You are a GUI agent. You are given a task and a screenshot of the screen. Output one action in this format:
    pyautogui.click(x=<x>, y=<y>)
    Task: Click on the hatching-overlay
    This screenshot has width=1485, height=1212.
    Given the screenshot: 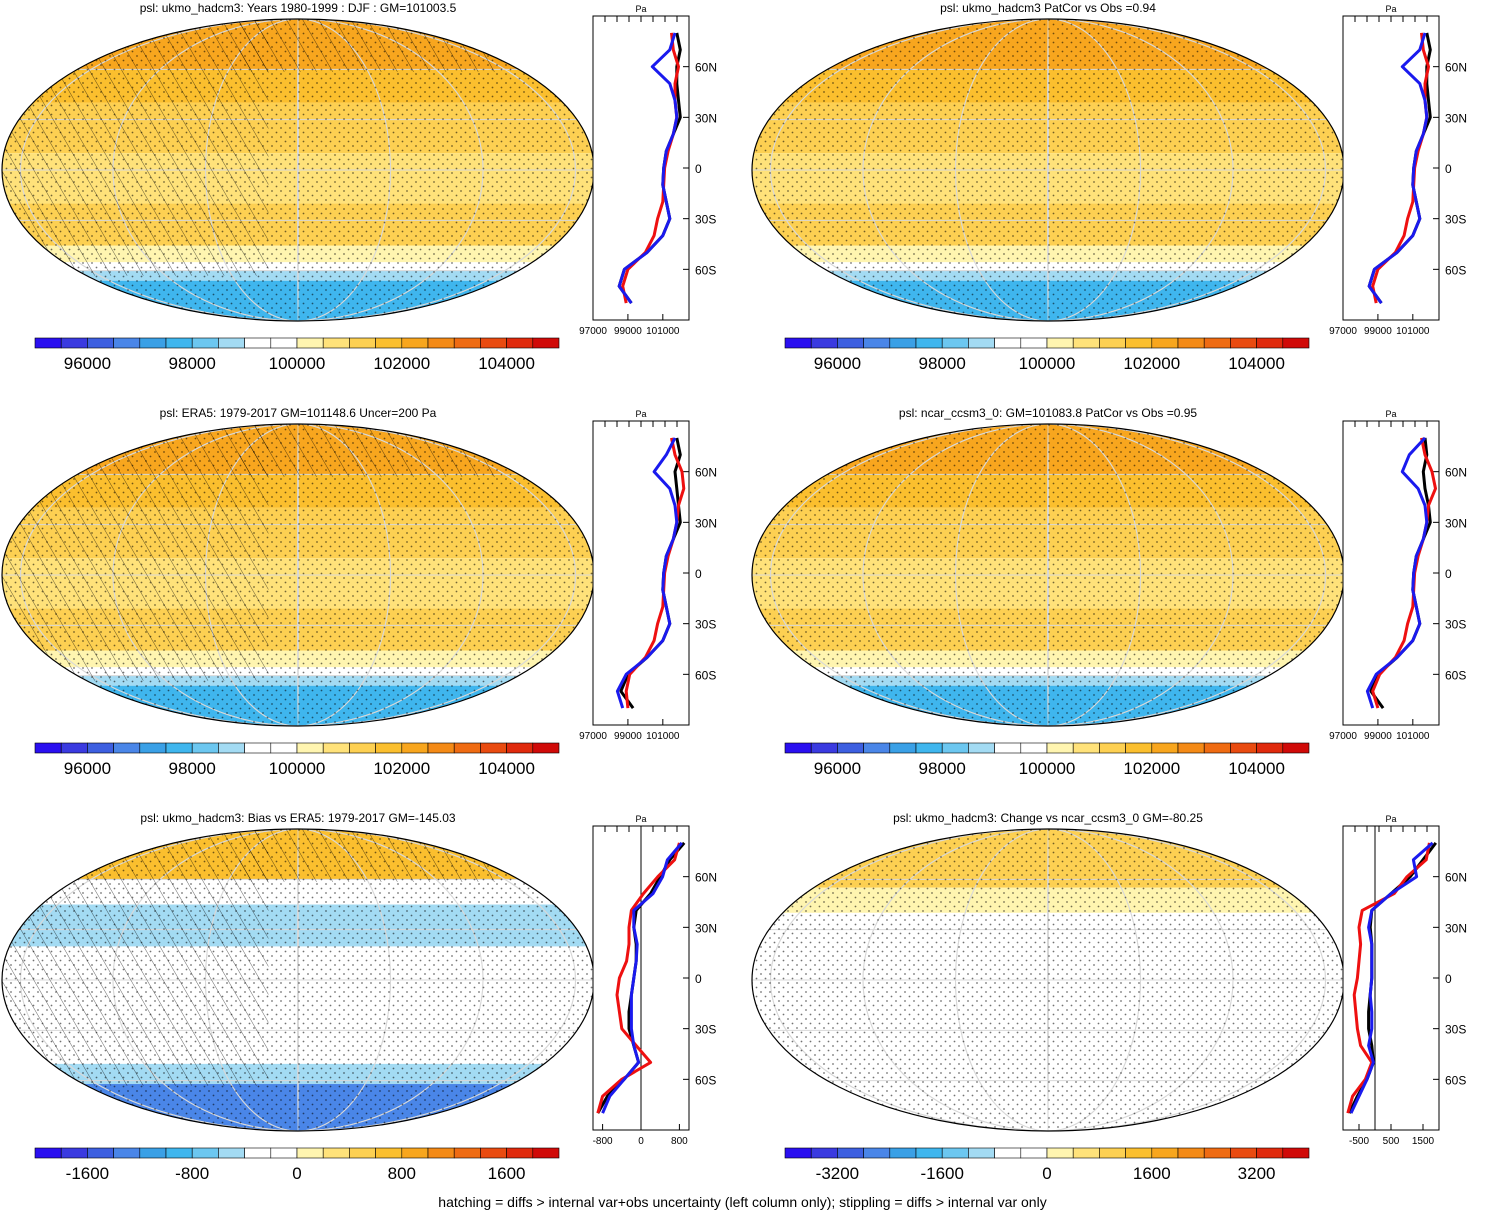 What is the action you would take?
    pyautogui.click(x=135, y=957)
    